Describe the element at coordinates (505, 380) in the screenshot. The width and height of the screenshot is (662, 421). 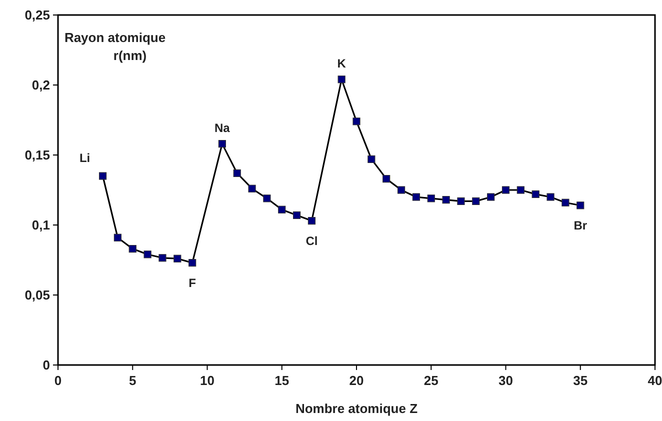
I see `x-tick-label: 30` at that location.